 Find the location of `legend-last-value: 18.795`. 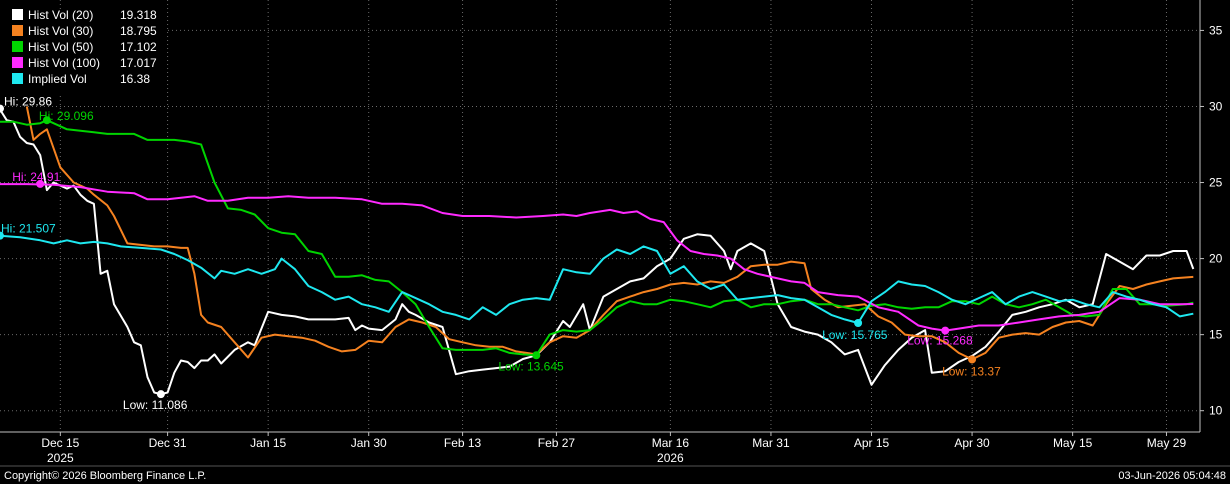

legend-last-value: 18.795 is located at coordinates (138, 31).